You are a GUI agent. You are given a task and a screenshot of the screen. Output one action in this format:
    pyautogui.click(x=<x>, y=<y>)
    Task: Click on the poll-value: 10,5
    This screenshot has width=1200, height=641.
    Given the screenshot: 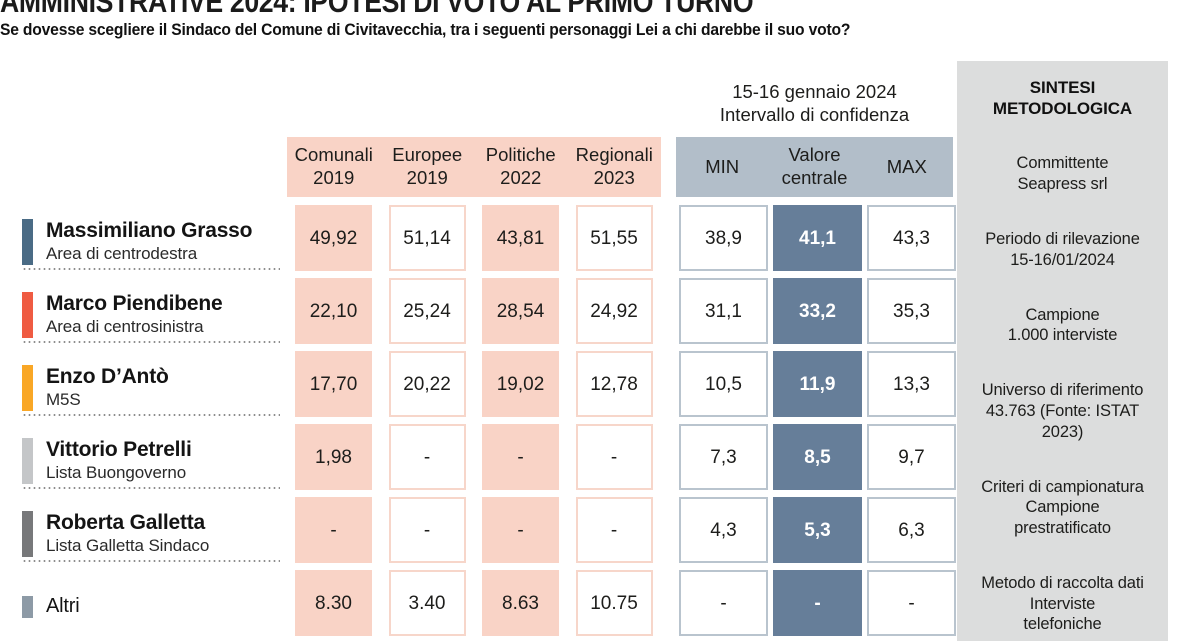 What is the action you would take?
    pyautogui.click(x=723, y=384)
    